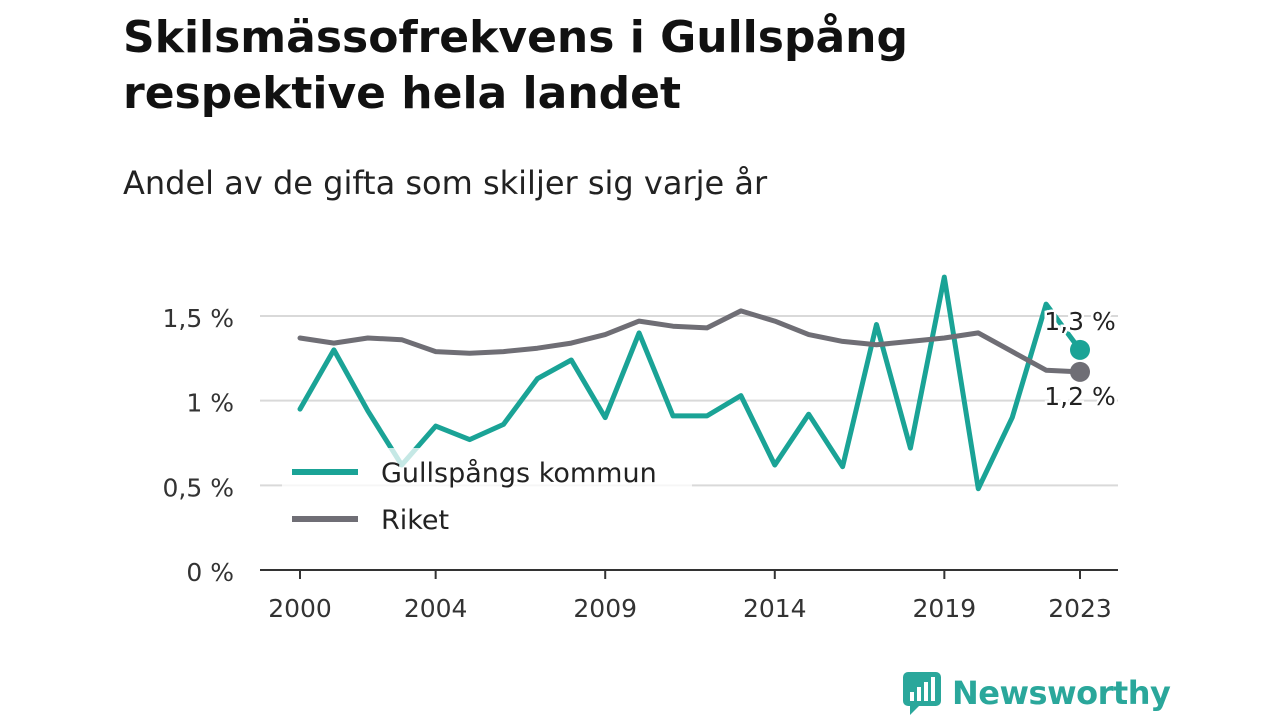  Describe the element at coordinates (198, 487) in the screenshot. I see `y-tick-label: 0,5 %` at that location.